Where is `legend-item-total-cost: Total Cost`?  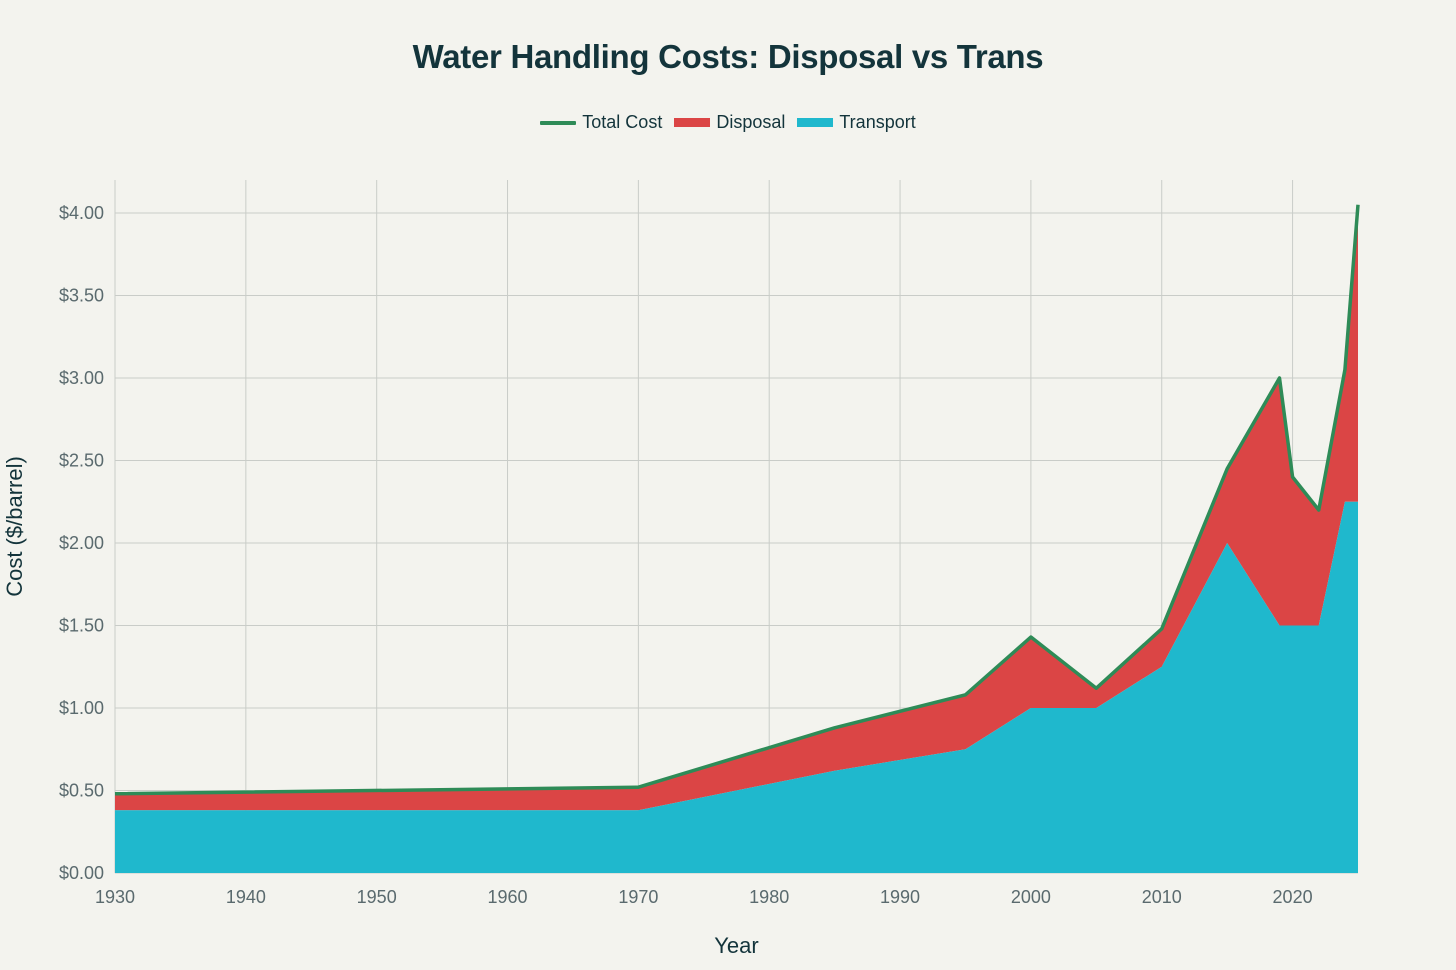 legend-item-total-cost: Total Cost is located at coordinates (601, 122).